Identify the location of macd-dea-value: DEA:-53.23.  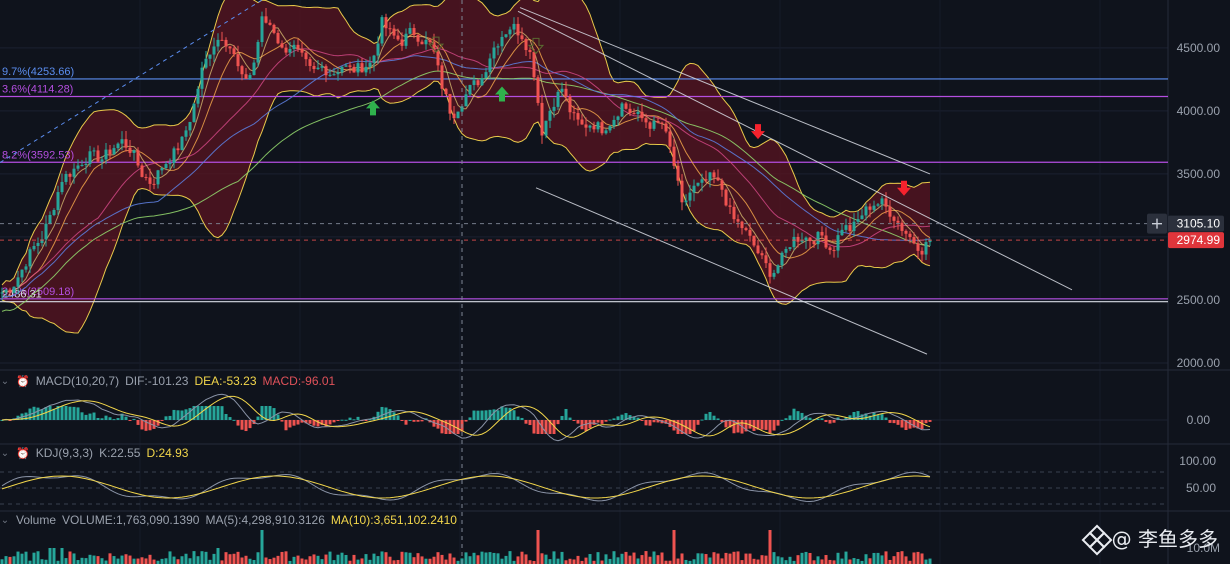
(225, 381).